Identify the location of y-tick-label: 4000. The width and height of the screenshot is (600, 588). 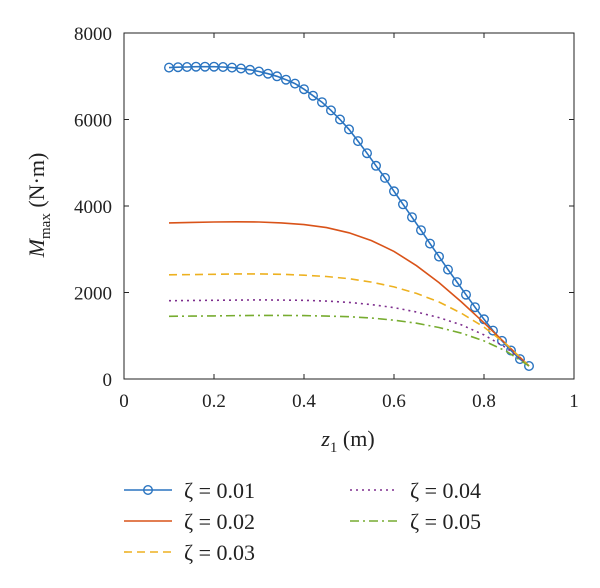
(93, 207).